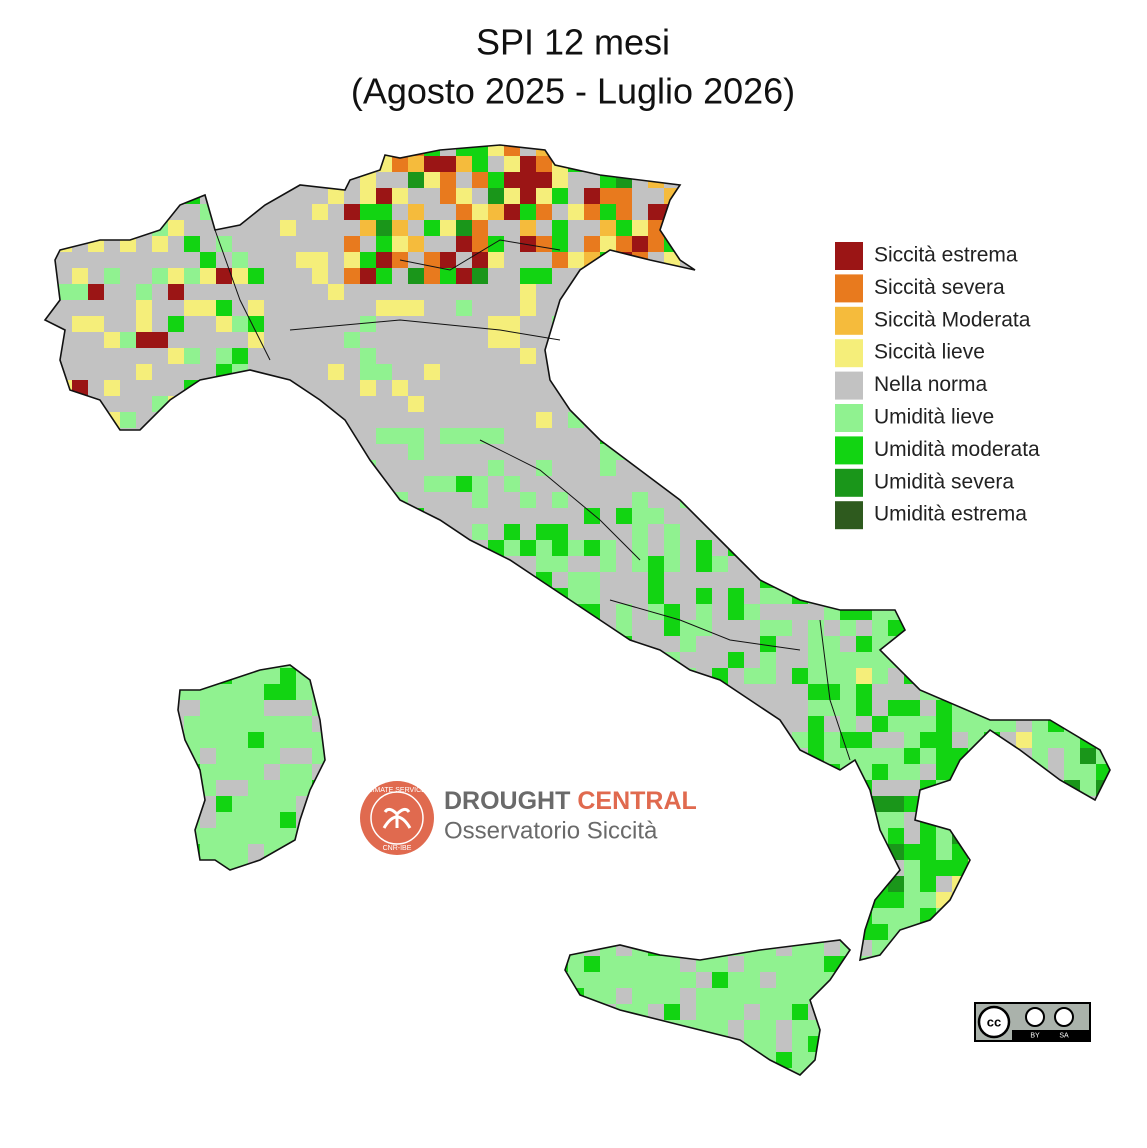  What do you see at coordinates (242, 295) in the screenshot?
I see `region-border` at bounding box center [242, 295].